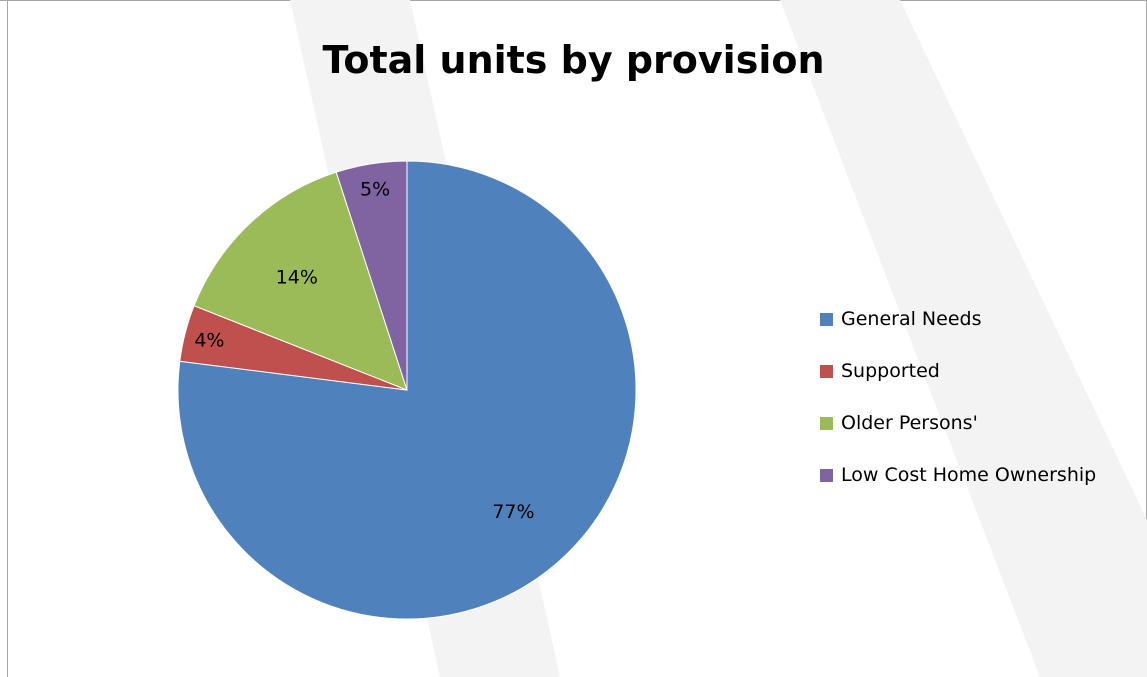 This screenshot has width=1147, height=677. Describe the element at coordinates (375, 190) in the screenshot. I see `slice-data-label: 5%` at that location.